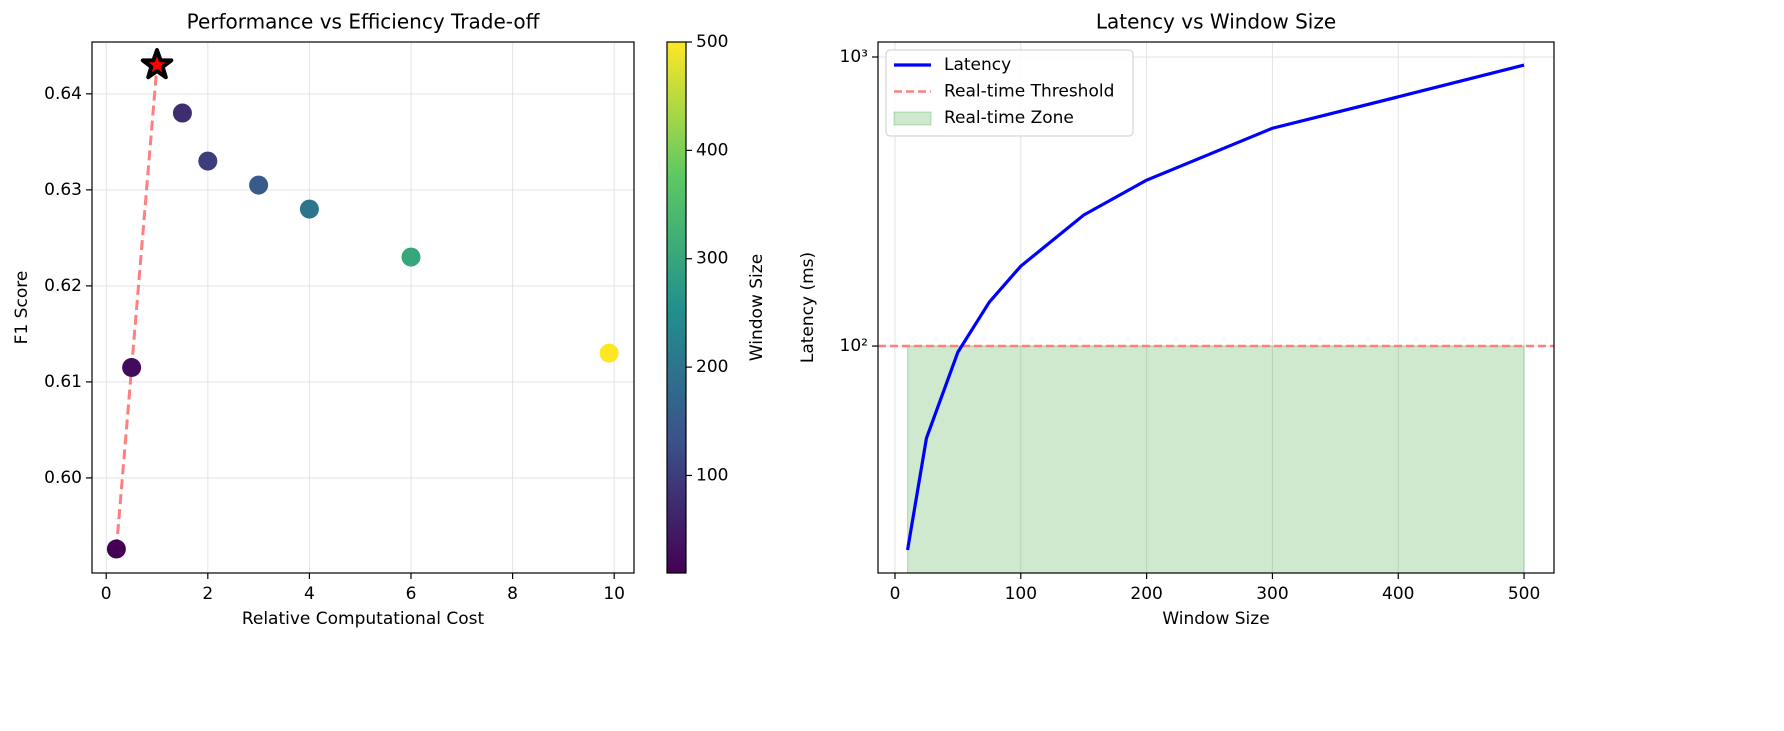  Describe the element at coordinates (614, 594) in the screenshot. I see `x-tick-label: 10` at that location.